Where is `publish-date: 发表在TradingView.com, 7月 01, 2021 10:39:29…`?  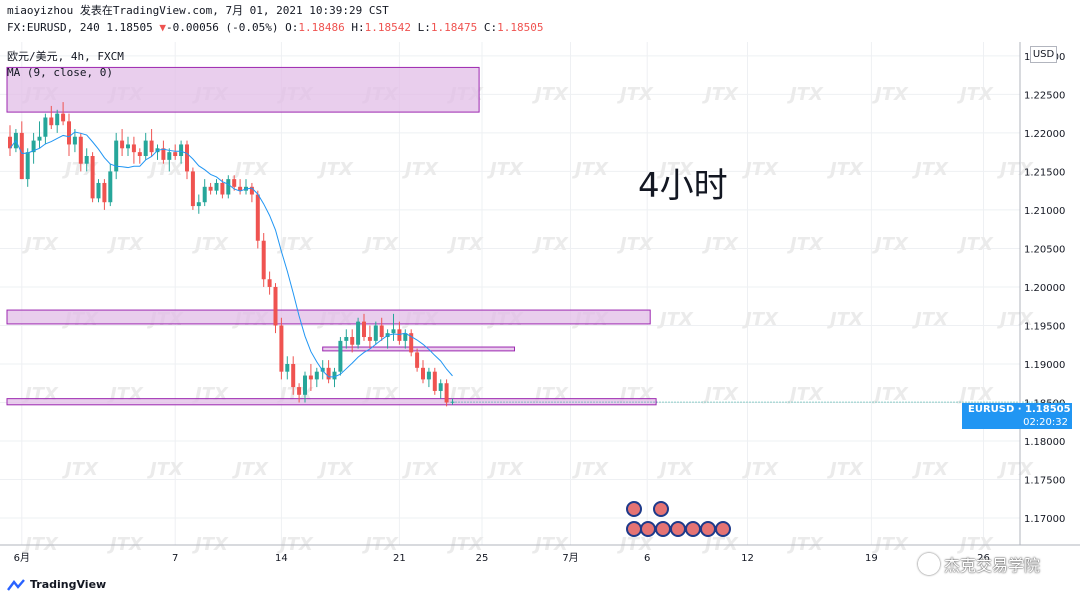
publish-date: 发表在TradingView.com, 7月 01, 2021 10:39:29… is located at coordinates (231, 10).